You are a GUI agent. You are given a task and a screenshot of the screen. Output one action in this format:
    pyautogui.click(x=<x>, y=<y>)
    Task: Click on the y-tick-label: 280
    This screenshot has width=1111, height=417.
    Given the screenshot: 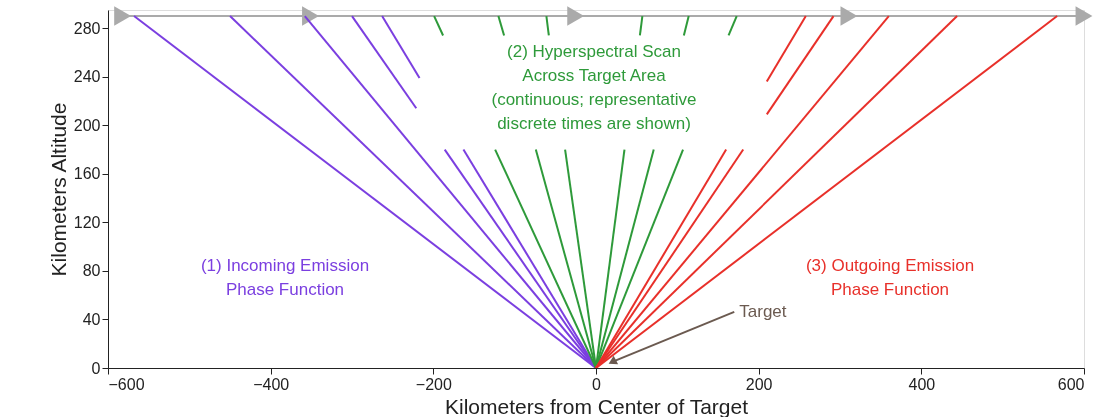 What is the action you would take?
    pyautogui.click(x=87, y=28)
    